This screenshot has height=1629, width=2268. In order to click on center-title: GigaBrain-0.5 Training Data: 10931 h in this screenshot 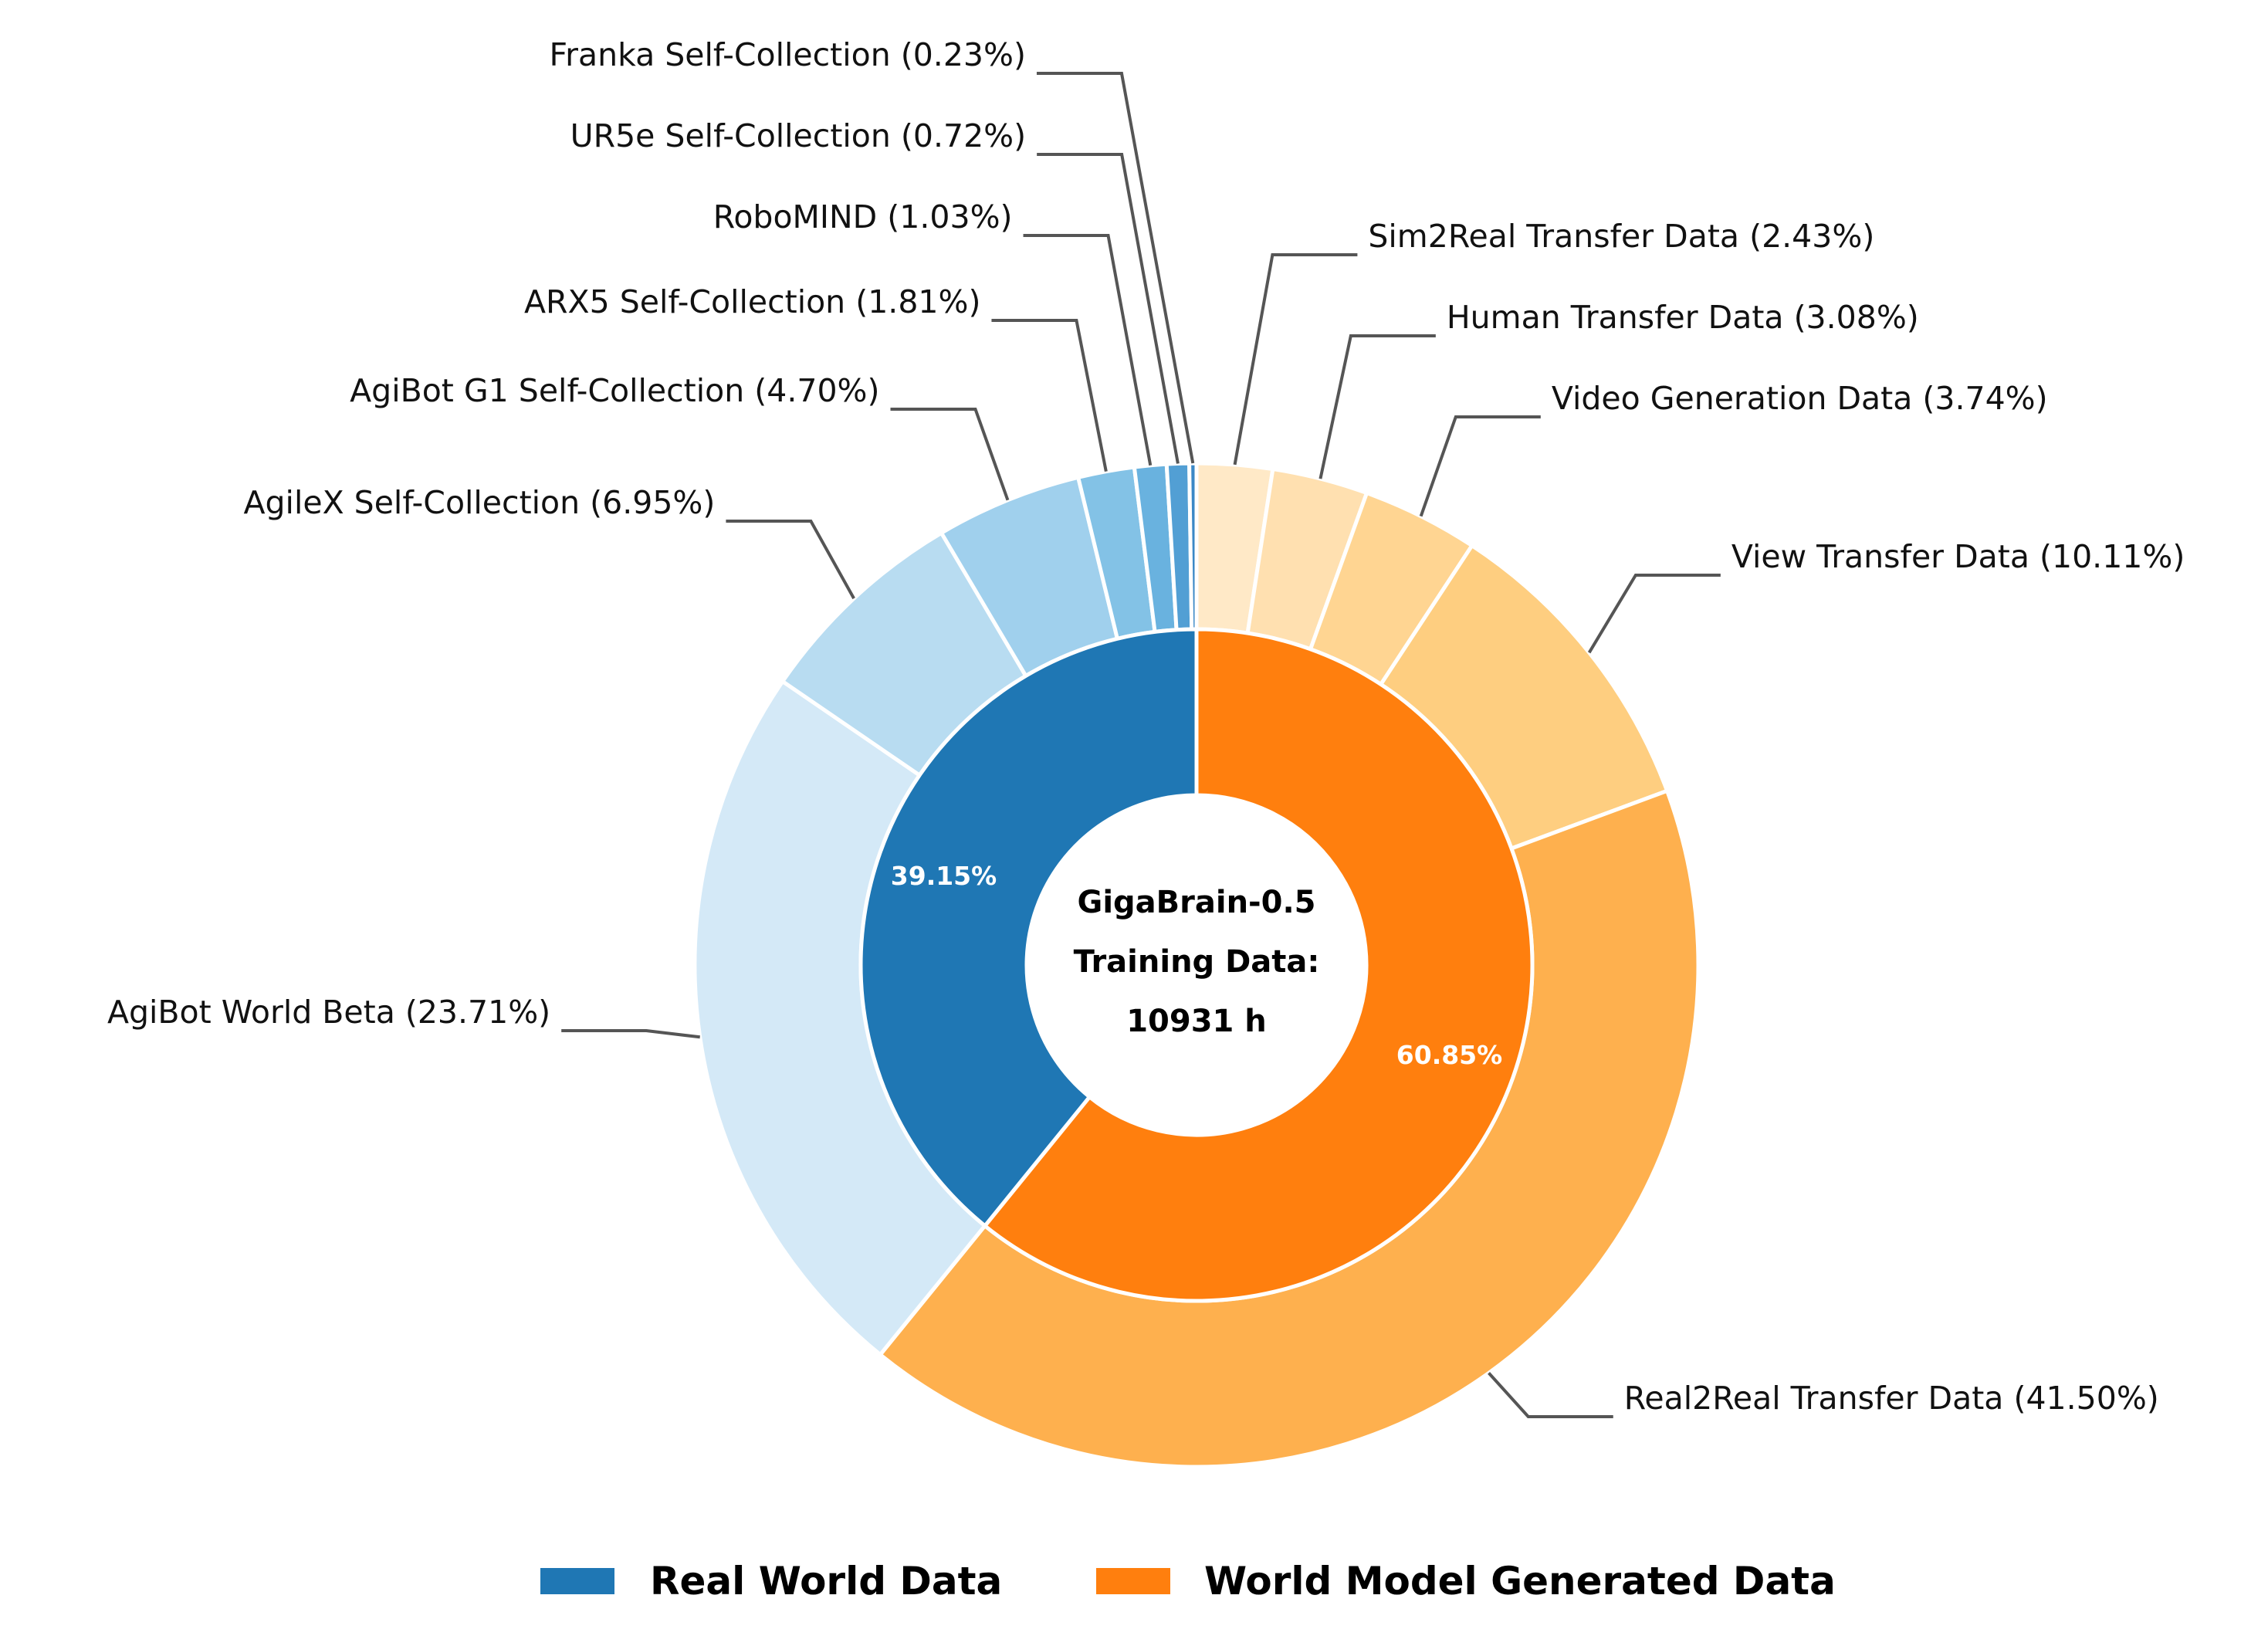, I will do `click(1197, 962)`.